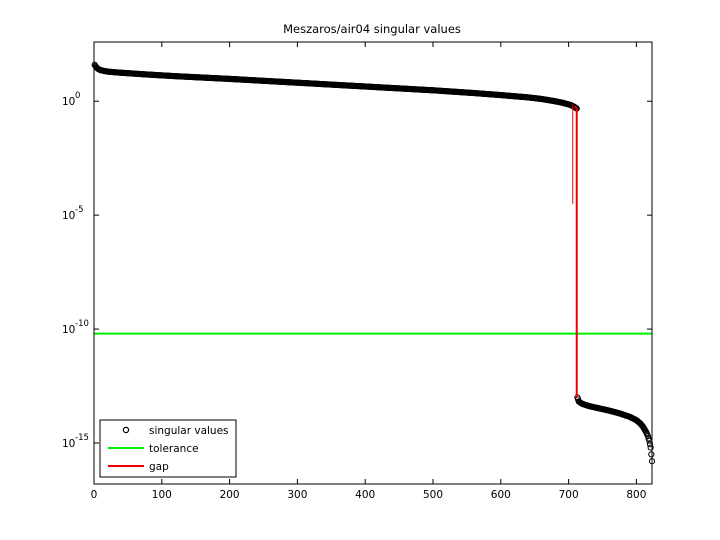 The height and width of the screenshot is (540, 720). What do you see at coordinates (501, 495) in the screenshot?
I see `x-tick-label: 600` at bounding box center [501, 495].